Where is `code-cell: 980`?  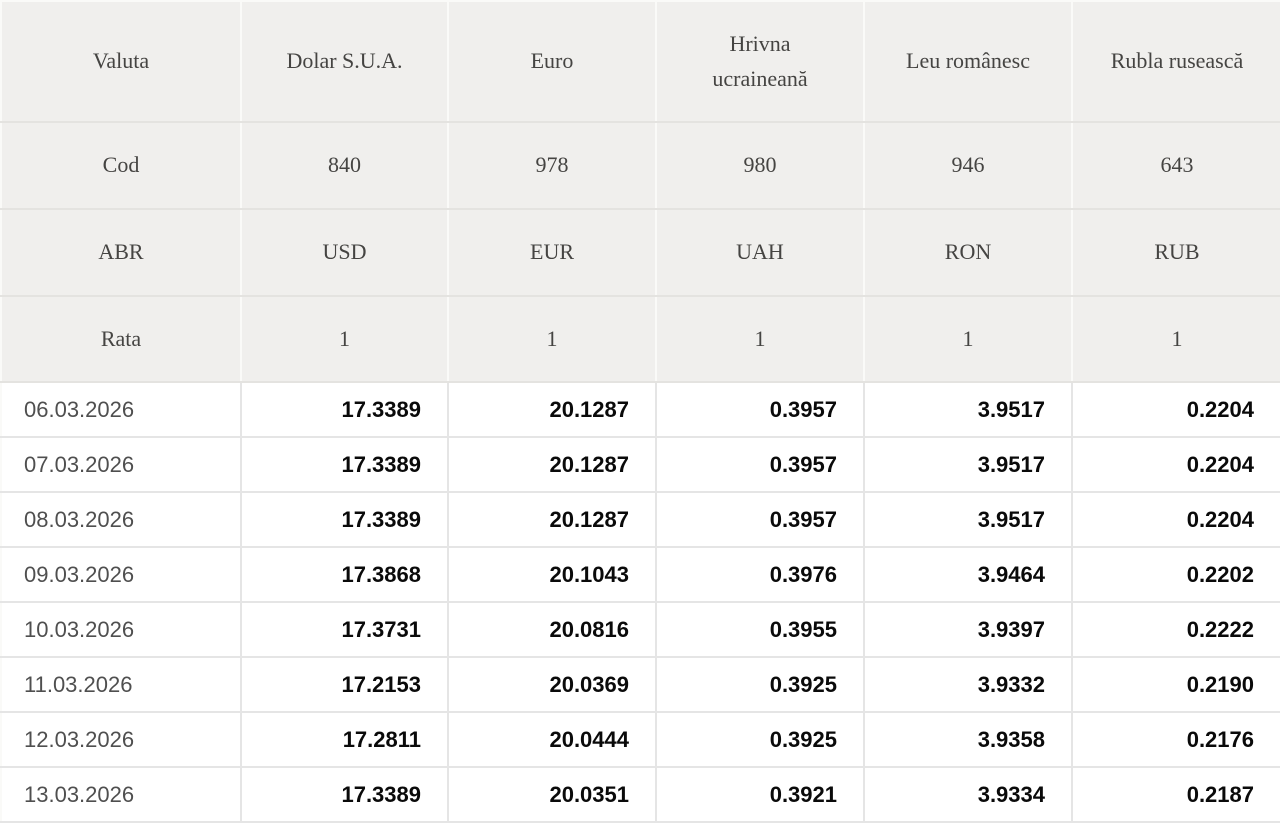
code-cell: 980 is located at coordinates (760, 166).